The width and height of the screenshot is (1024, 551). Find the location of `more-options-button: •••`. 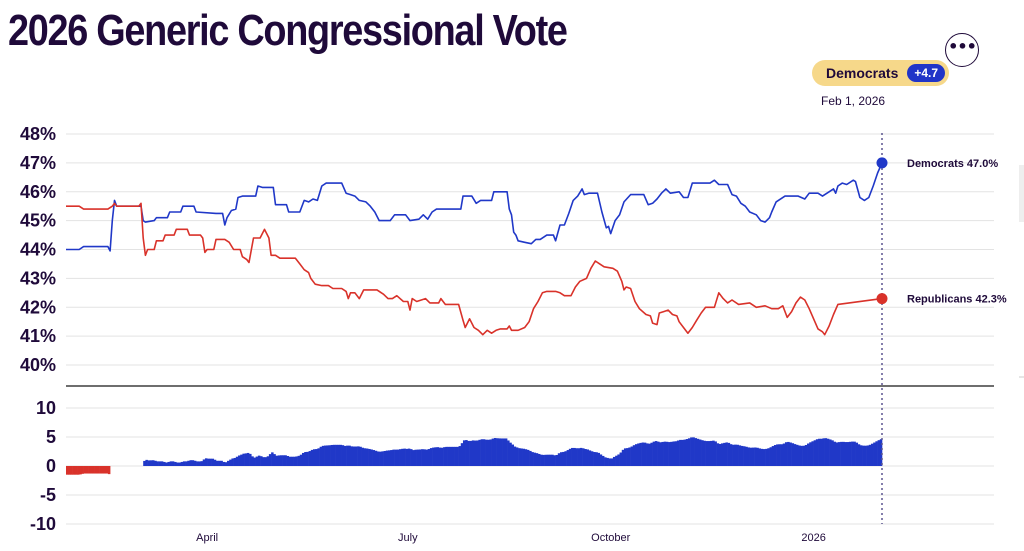

more-options-button: ••• is located at coordinates (962, 50).